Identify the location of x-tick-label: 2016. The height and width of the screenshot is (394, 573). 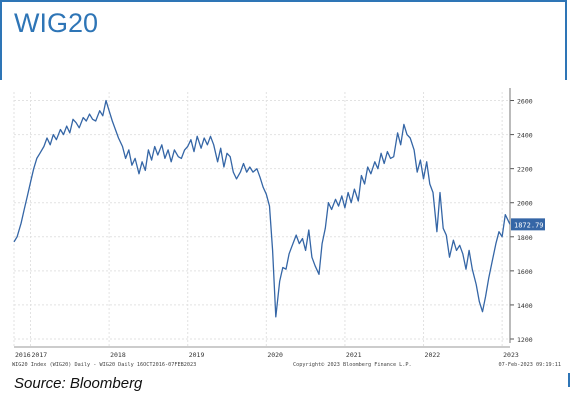
(23, 355).